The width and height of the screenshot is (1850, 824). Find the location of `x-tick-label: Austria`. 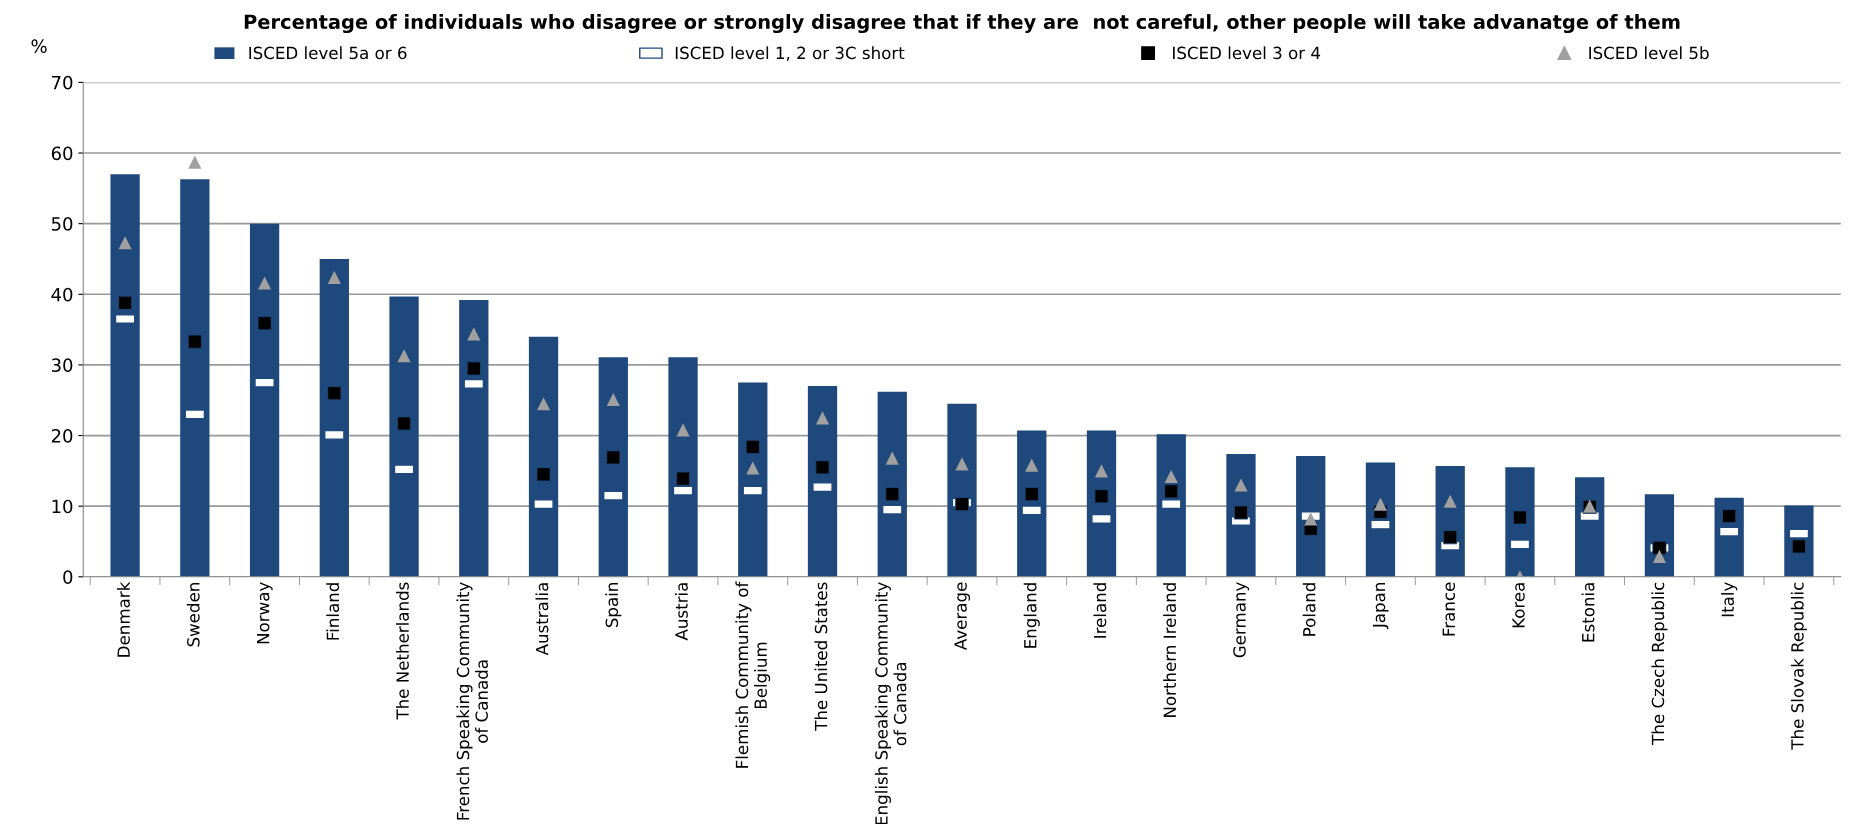

x-tick-label: Austria is located at coordinates (681, 612).